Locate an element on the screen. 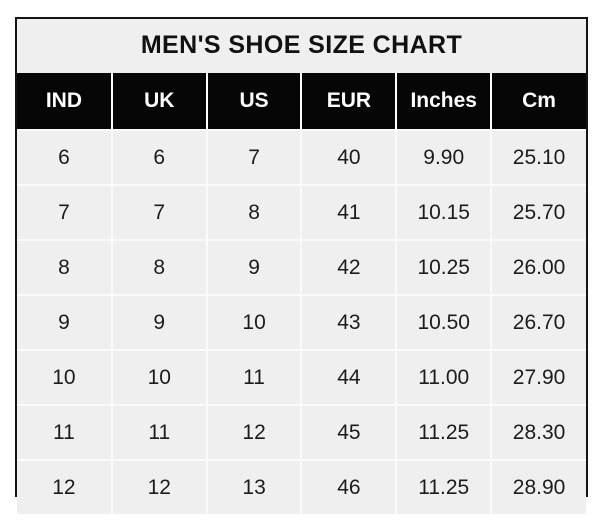 This screenshot has width=605, height=521. cell-uk: 7 is located at coordinates (158, 212).